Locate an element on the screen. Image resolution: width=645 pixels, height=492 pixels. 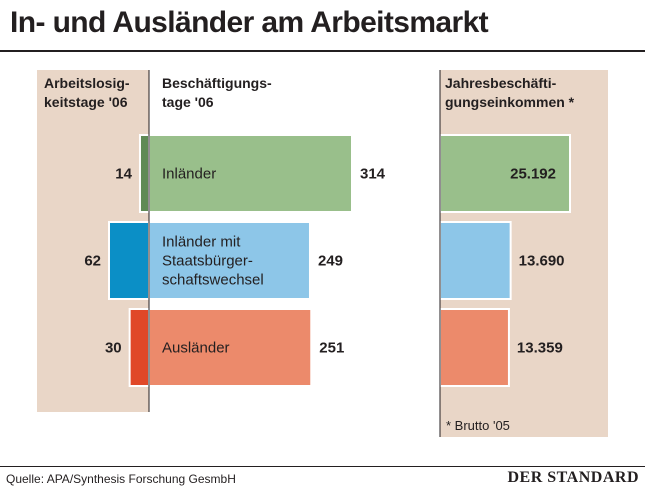
right-header-line: gungseinkommen * is located at coordinates (510, 102).